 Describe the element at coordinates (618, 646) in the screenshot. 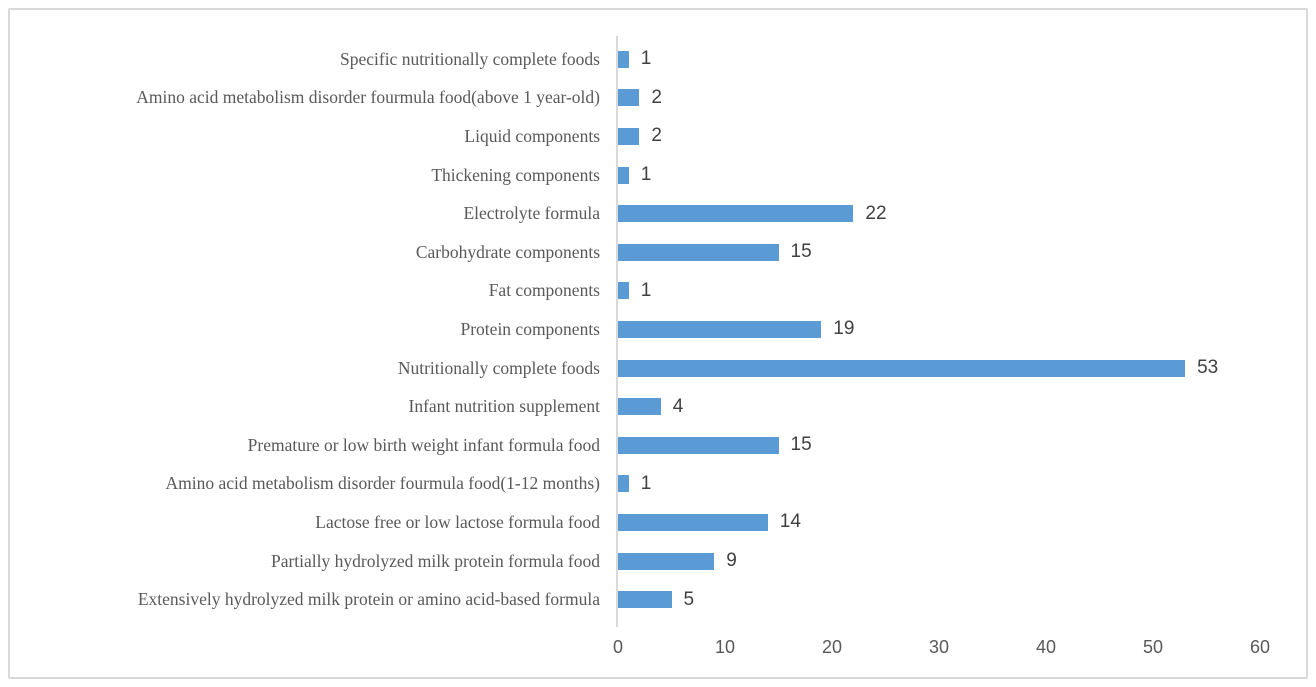

I see `x-axis-tick-label: 0` at that location.